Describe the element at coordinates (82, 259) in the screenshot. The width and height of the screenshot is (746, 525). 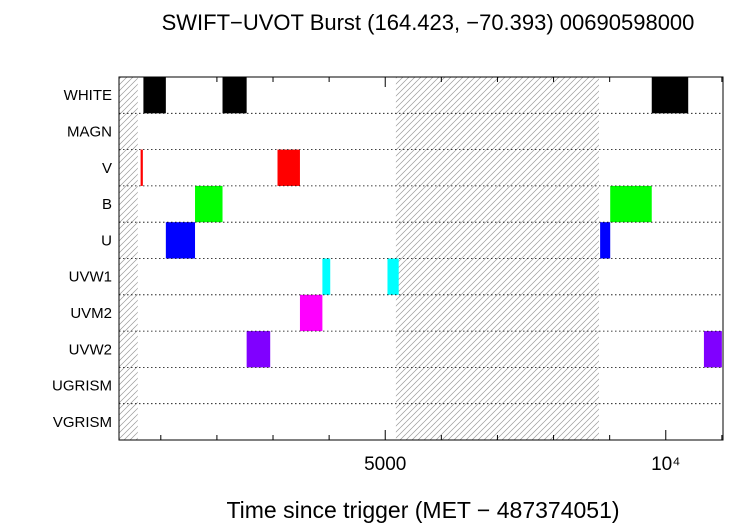
I see `y-tick-labels: WHITE MAGN V B U UVW1 UVM2 UVW2 UGRISM VGRISM` at that location.